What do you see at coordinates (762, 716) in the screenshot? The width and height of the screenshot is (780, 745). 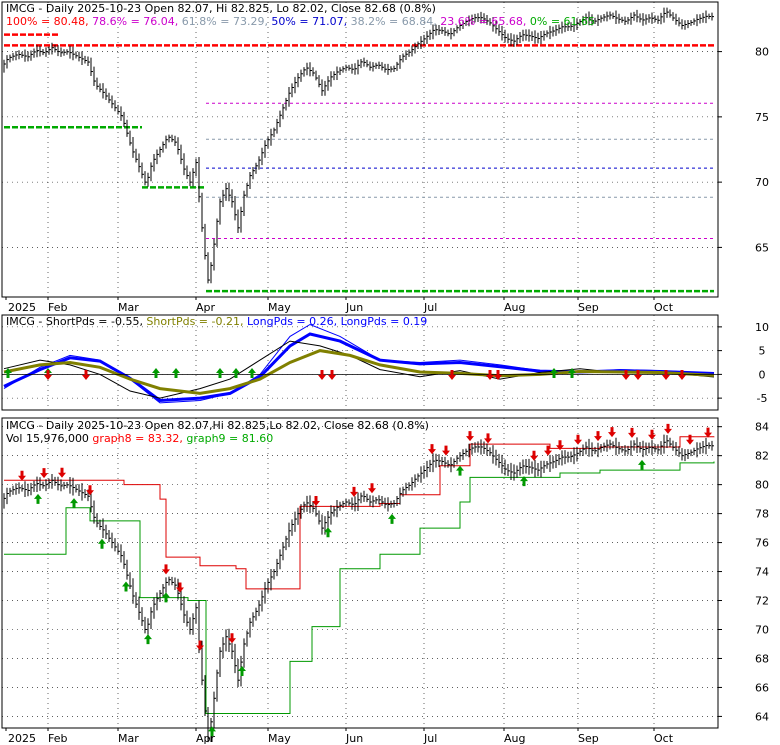 I see `y-tick-label: 64` at bounding box center [762, 716].